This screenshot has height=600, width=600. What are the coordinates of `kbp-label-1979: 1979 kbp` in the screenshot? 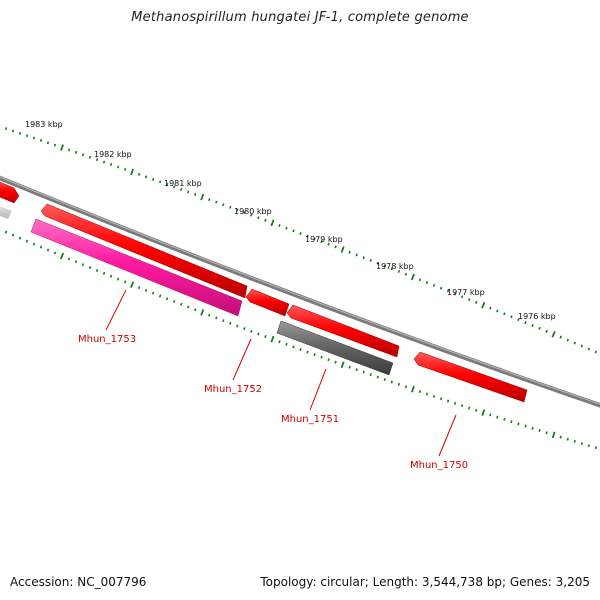 It's located at (324, 239).